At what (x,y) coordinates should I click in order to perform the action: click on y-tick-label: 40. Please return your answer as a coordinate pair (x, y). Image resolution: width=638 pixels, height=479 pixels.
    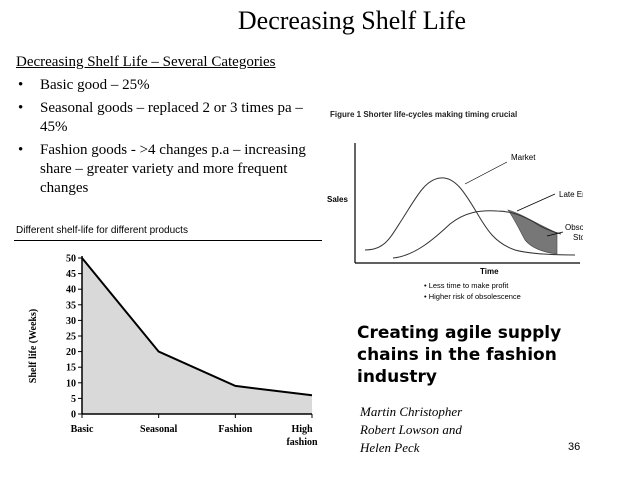
    Looking at the image, I should click on (71, 290).